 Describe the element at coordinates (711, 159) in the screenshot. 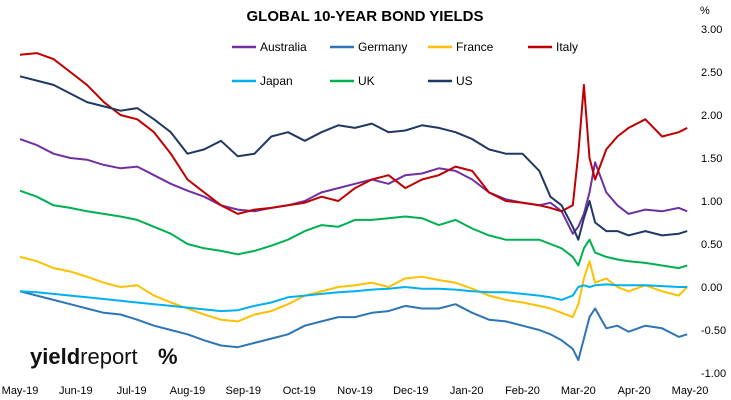

I see `y-tick-label: 1.50` at that location.